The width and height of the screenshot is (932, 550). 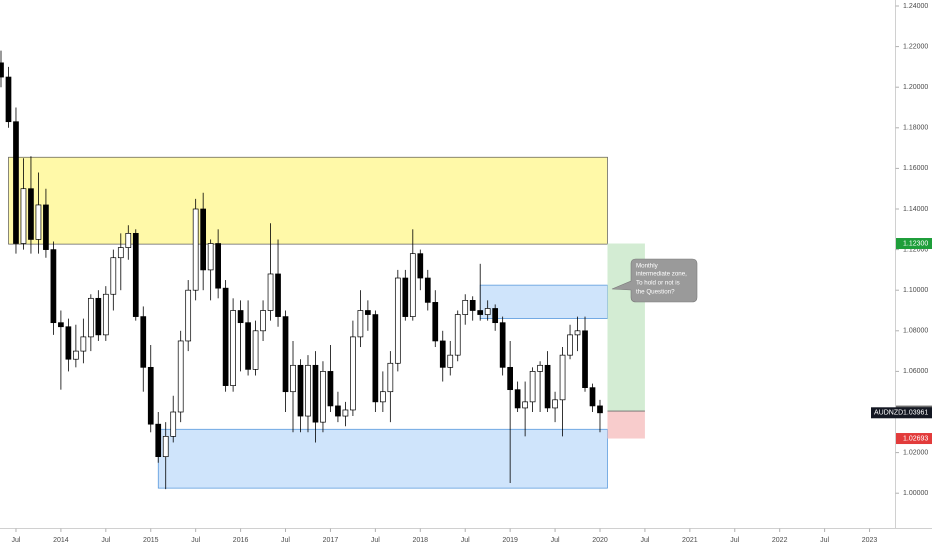 I want to click on target-label-bg, so click(x=914, y=244).